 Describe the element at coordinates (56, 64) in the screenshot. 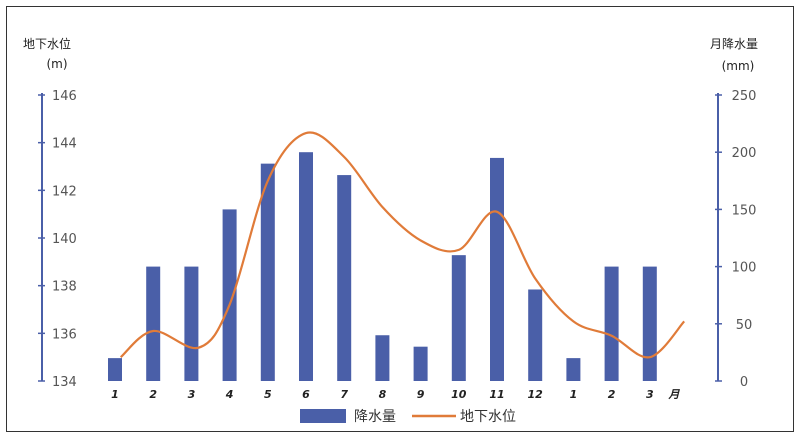

I see `left-axis-unit: (m)` at that location.